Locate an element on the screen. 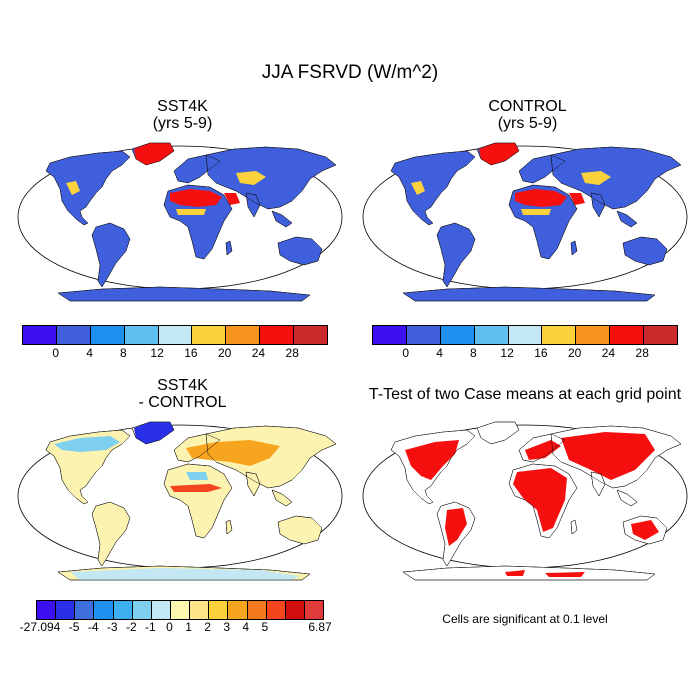 This screenshot has width=700, height=700. colorbar-sst4k is located at coordinates (175, 335).